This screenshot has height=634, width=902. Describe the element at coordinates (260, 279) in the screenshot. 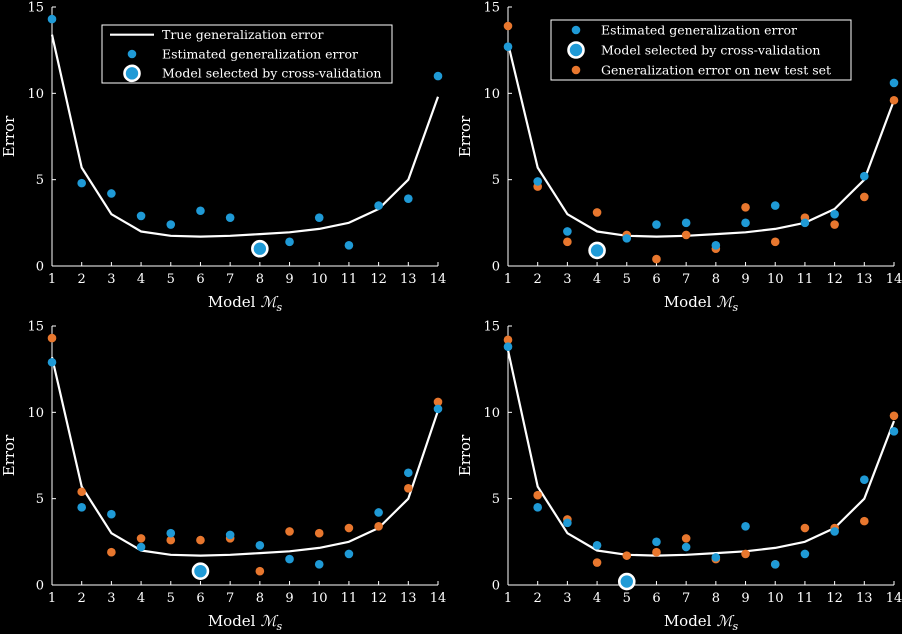

I see `x-tick-label: 8` at that location.